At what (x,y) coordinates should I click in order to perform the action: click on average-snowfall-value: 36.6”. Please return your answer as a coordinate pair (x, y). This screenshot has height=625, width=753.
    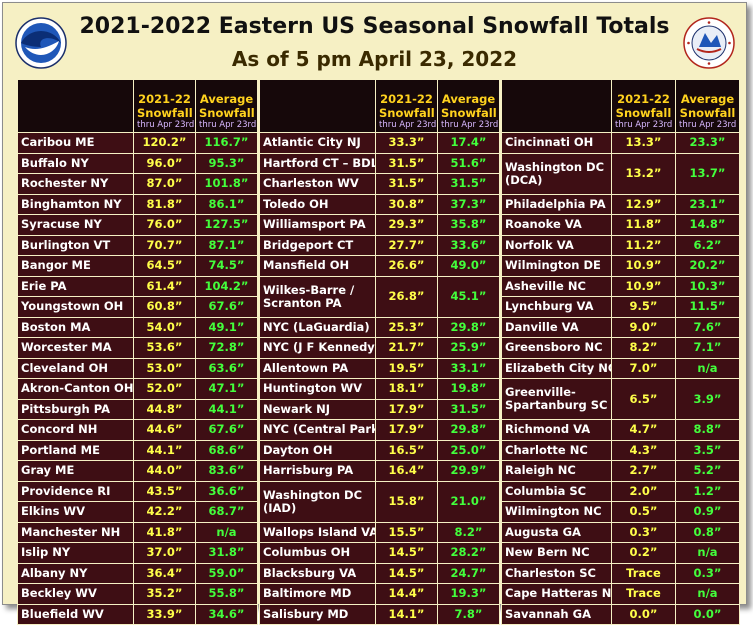
    Looking at the image, I should click on (226, 491).